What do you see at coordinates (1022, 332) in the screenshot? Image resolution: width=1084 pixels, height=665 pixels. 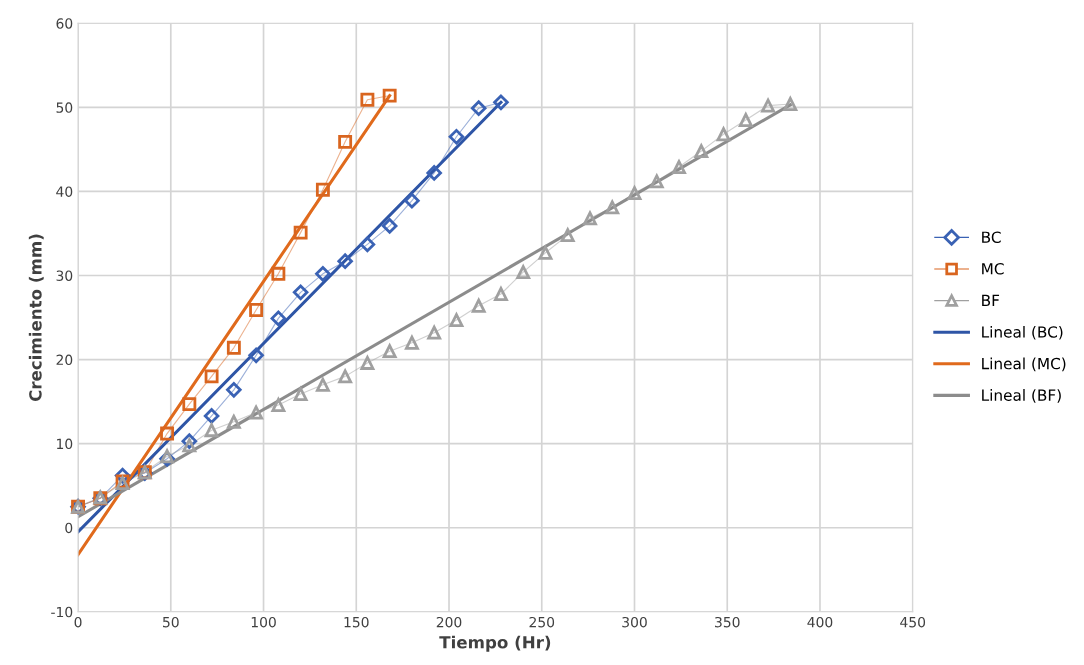 I see `legend-label: Lineal (BC)` at bounding box center [1022, 332].